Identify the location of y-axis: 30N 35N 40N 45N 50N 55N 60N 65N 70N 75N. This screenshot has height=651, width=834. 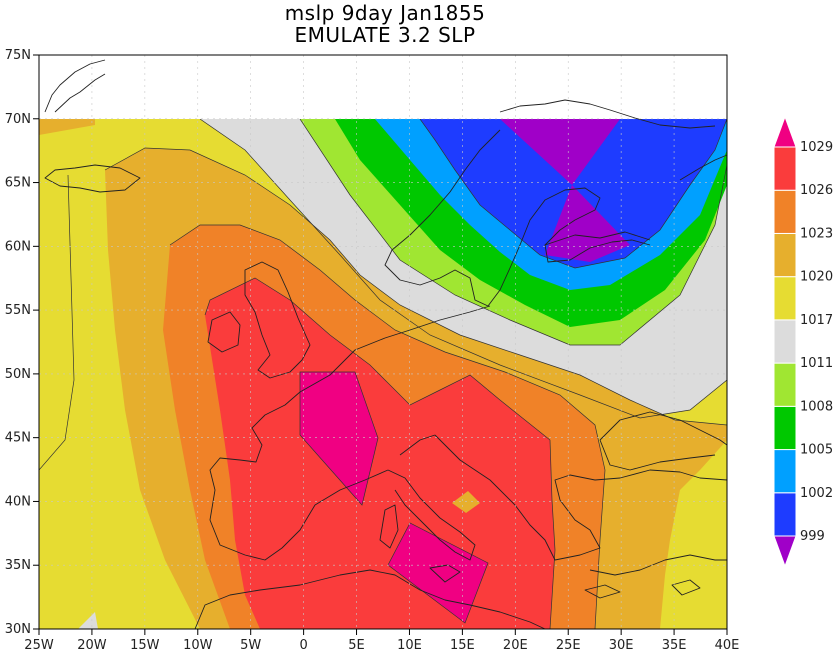
(22, 342).